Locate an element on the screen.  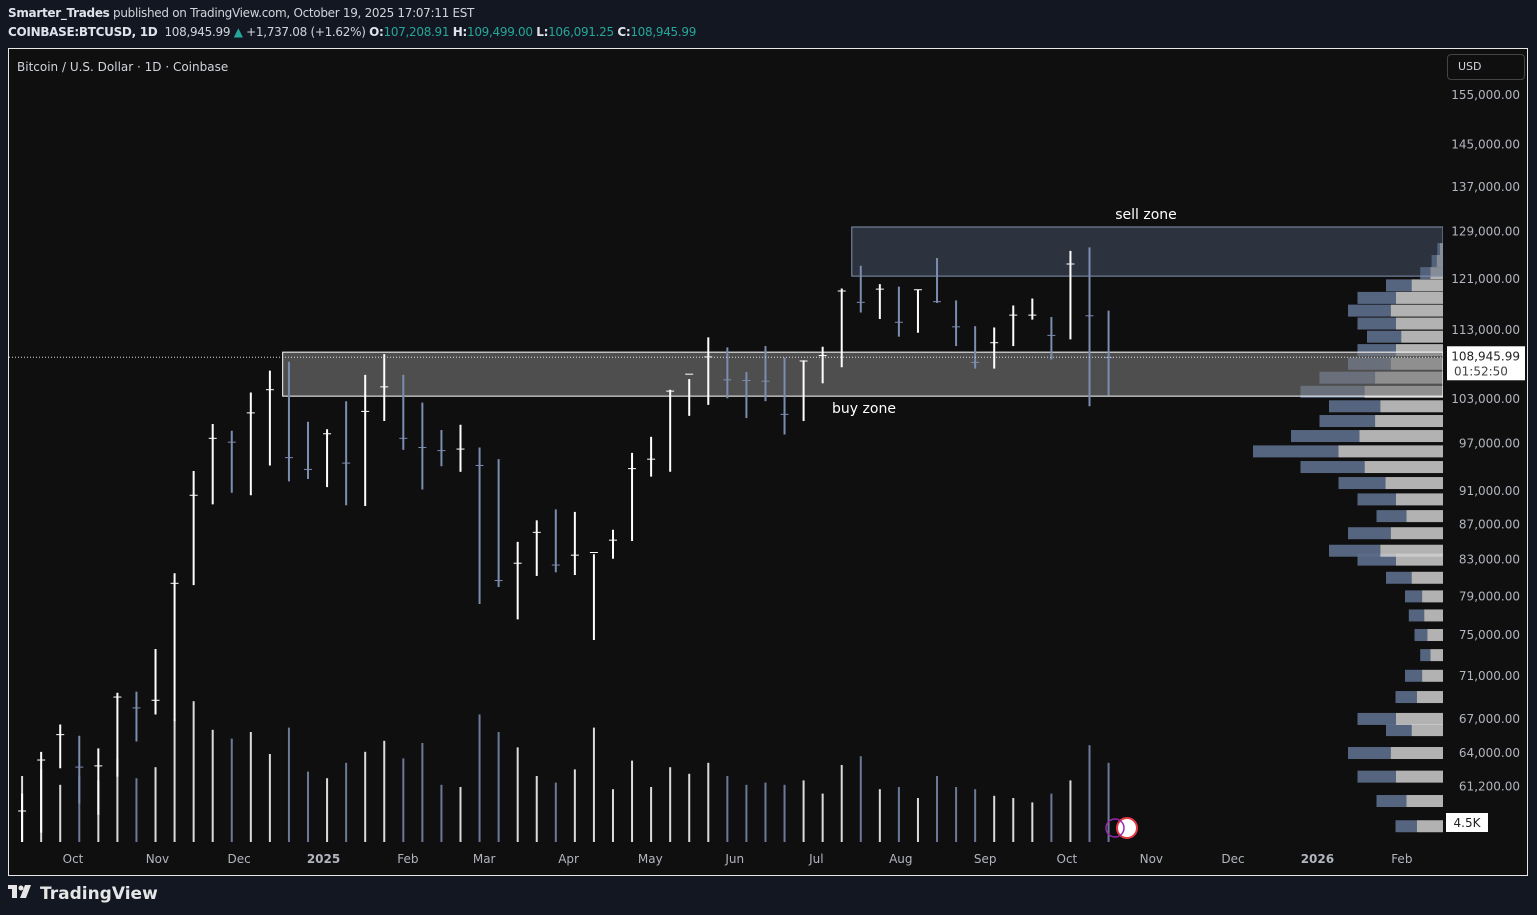
price-tick: 103,000.00 is located at coordinates (1485, 399).